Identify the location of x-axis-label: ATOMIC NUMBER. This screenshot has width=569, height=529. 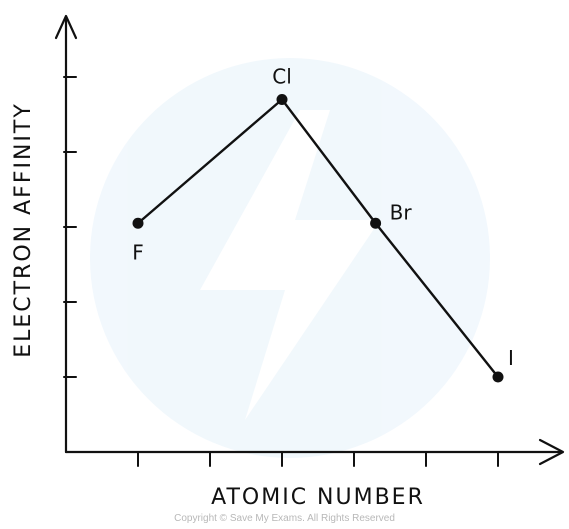
(318, 497).